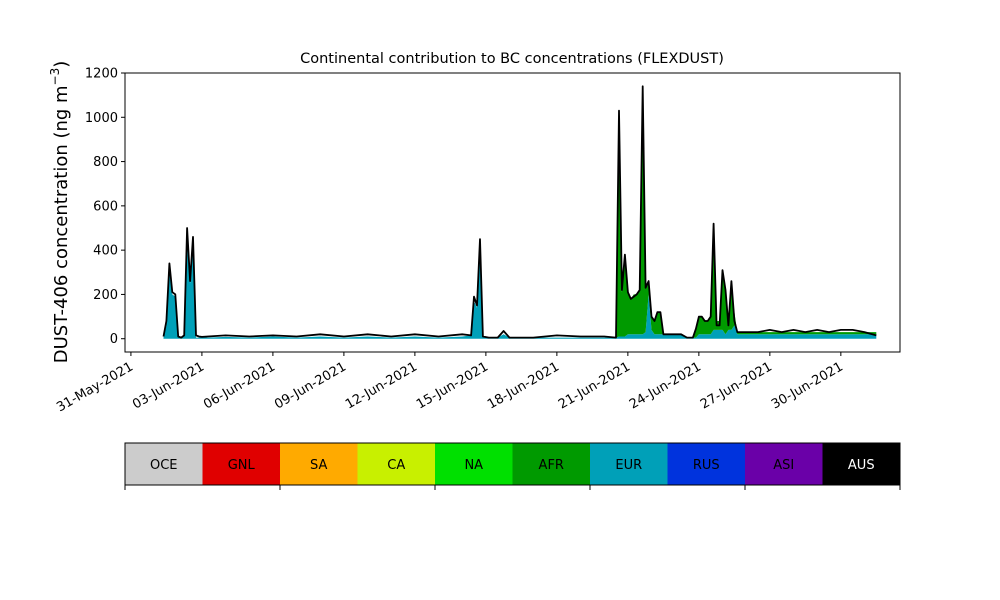  What do you see at coordinates (61, 64) in the screenshot?
I see `y-axis-label-close: )` at bounding box center [61, 64].